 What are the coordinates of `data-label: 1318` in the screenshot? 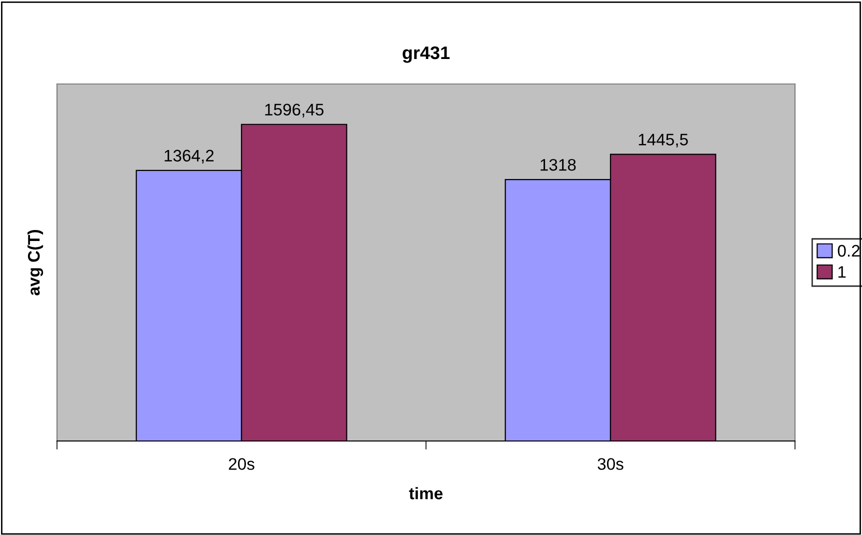 It's located at (558, 164).